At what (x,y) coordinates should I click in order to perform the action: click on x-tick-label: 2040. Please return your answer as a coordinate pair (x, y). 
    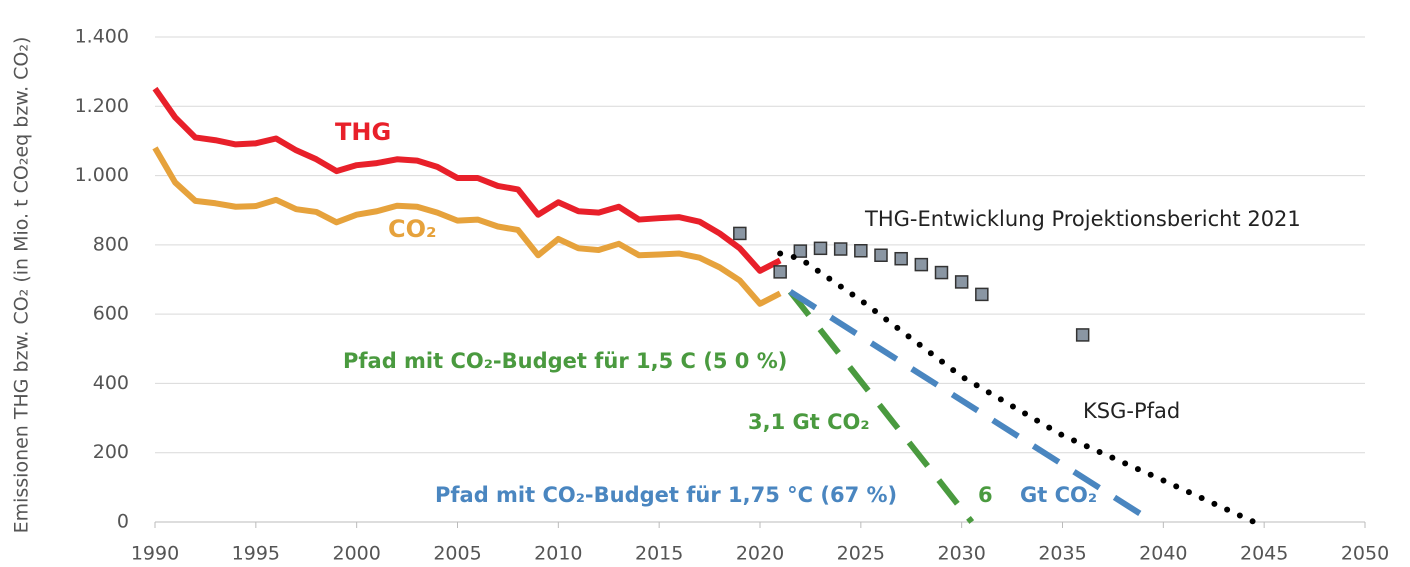
    Looking at the image, I should click on (1163, 554).